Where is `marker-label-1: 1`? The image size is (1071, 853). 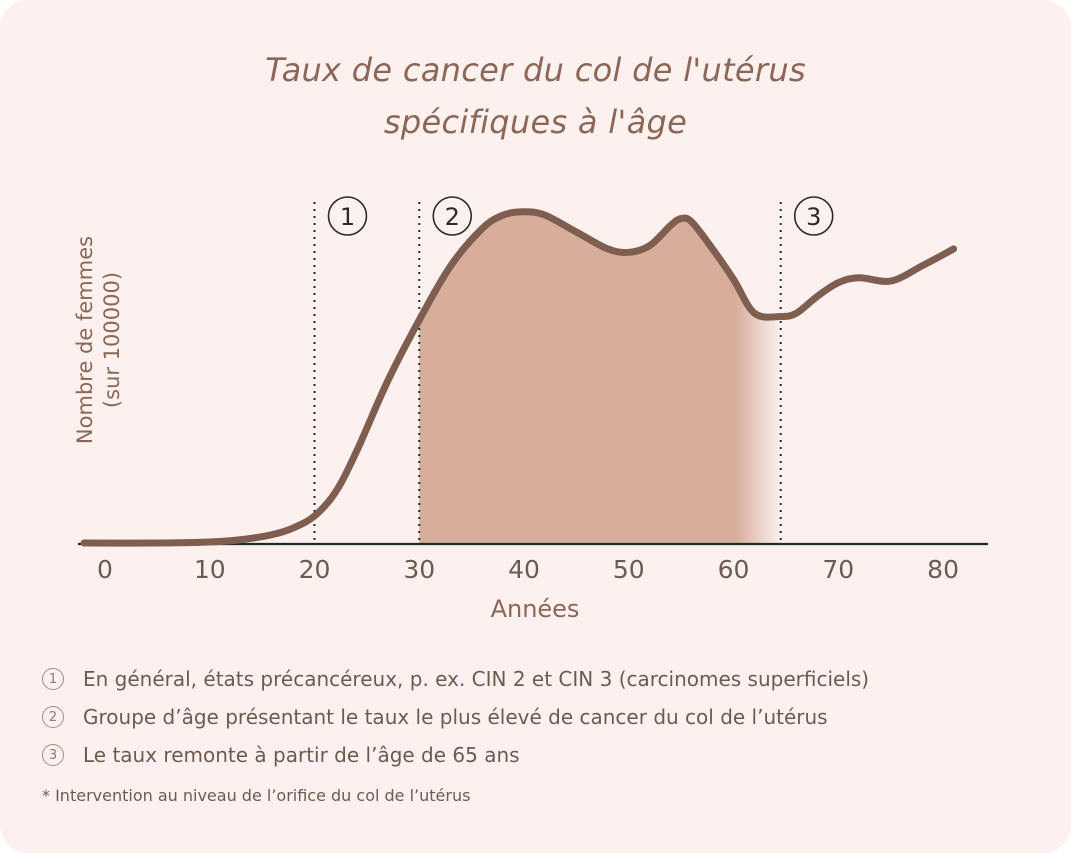
marker-label-1: 1 is located at coordinates (347, 217).